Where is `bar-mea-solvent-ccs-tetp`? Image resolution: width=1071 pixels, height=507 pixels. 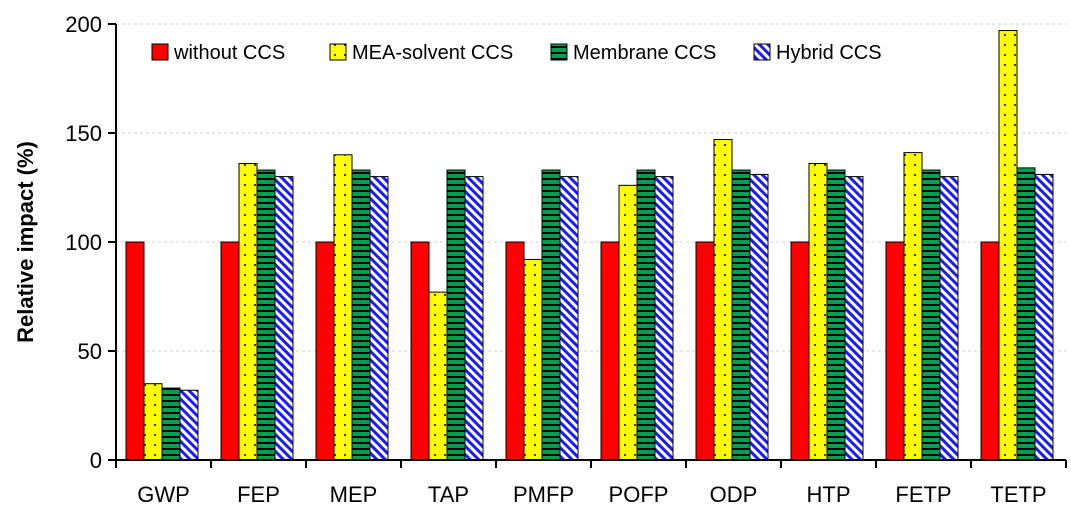
bar-mea-solvent-ccs-tetp is located at coordinates (1008, 245).